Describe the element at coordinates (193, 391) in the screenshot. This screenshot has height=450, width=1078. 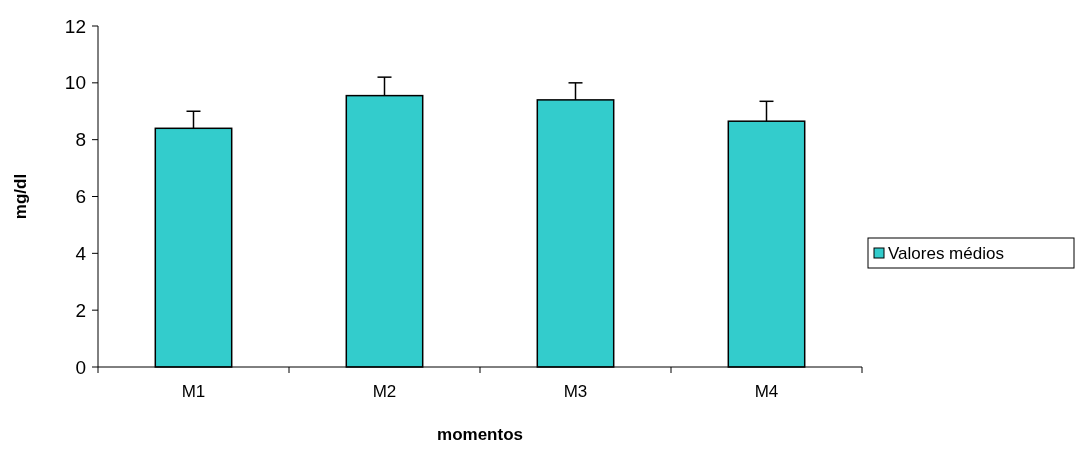
I see `x-tick-label: M1` at that location.